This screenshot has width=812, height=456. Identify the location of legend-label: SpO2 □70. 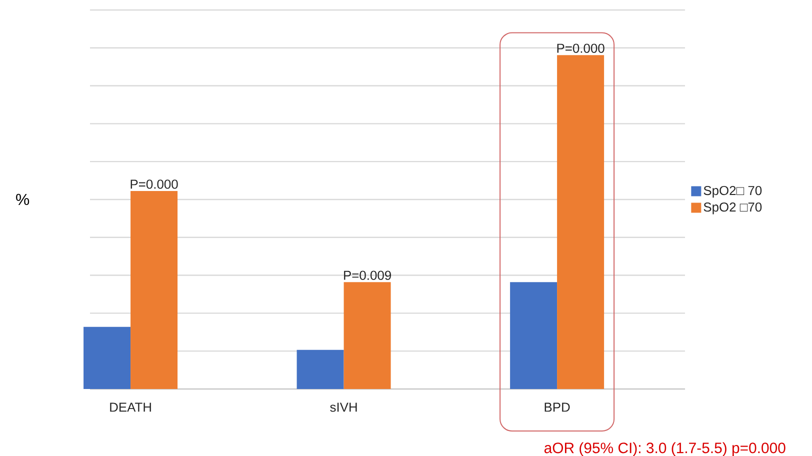
(733, 208).